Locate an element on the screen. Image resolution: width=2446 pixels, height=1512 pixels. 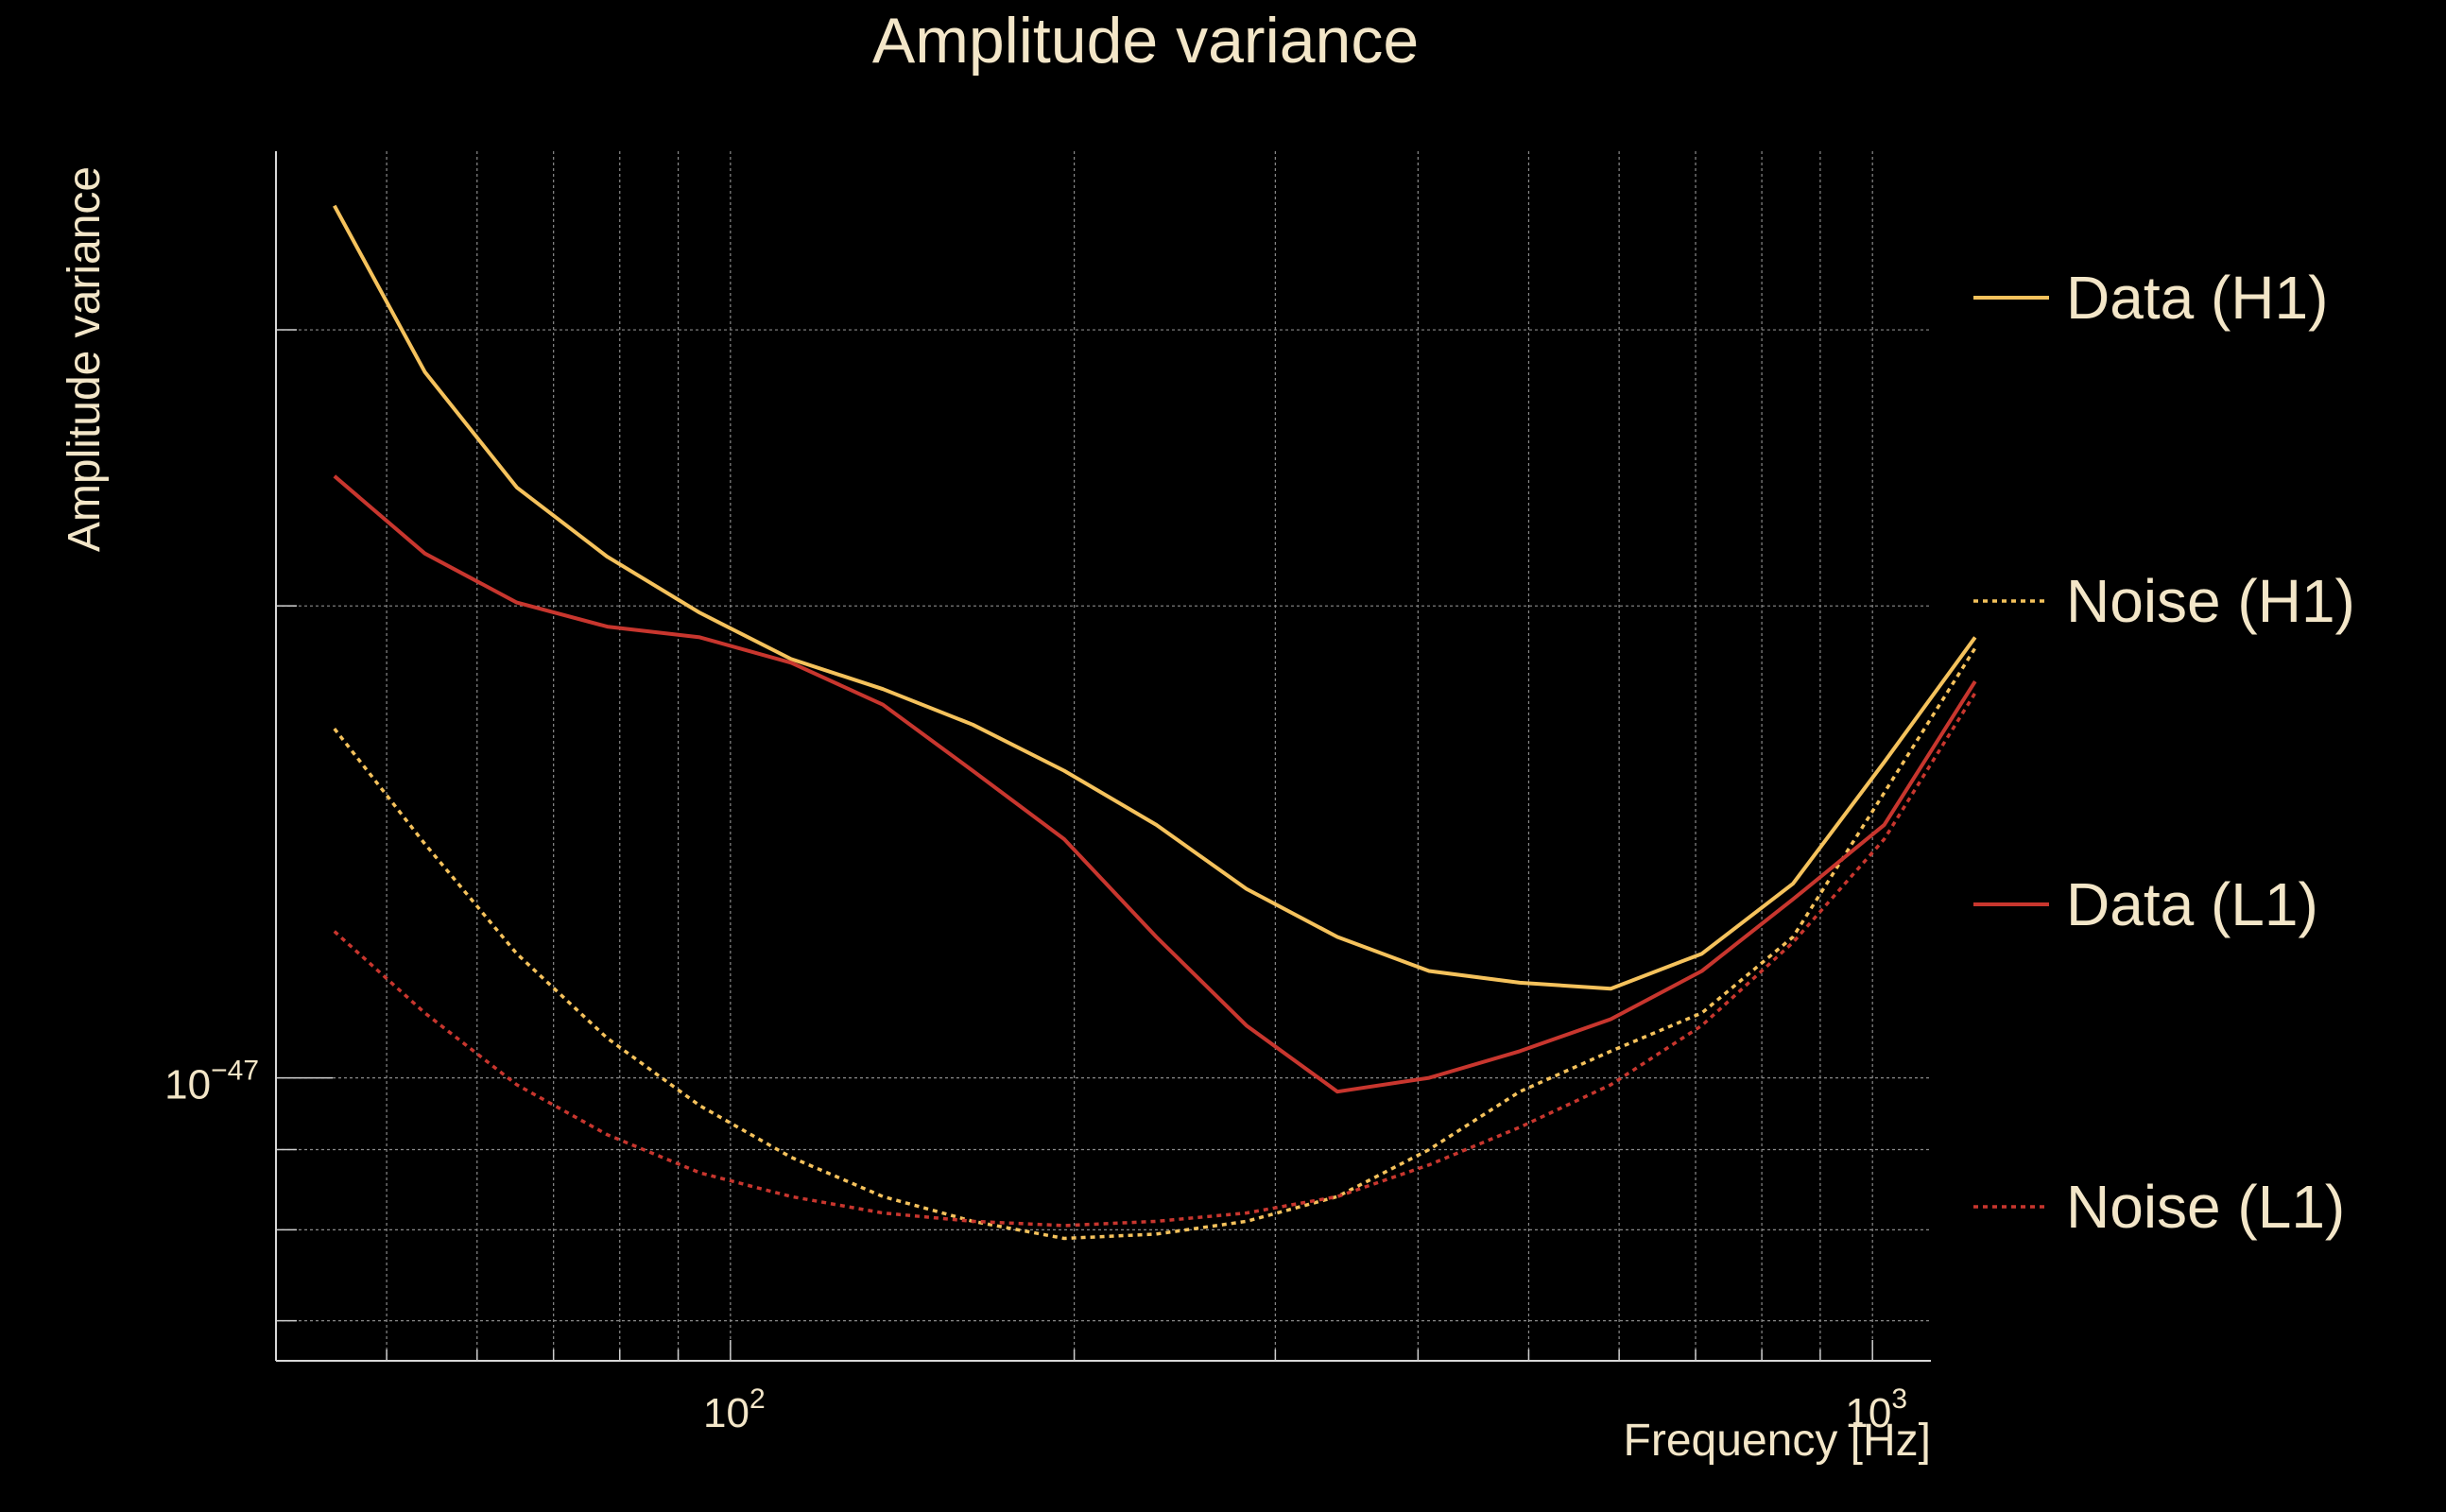
legend-label-data-l1: Data (L1) is located at coordinates (2192, 904).